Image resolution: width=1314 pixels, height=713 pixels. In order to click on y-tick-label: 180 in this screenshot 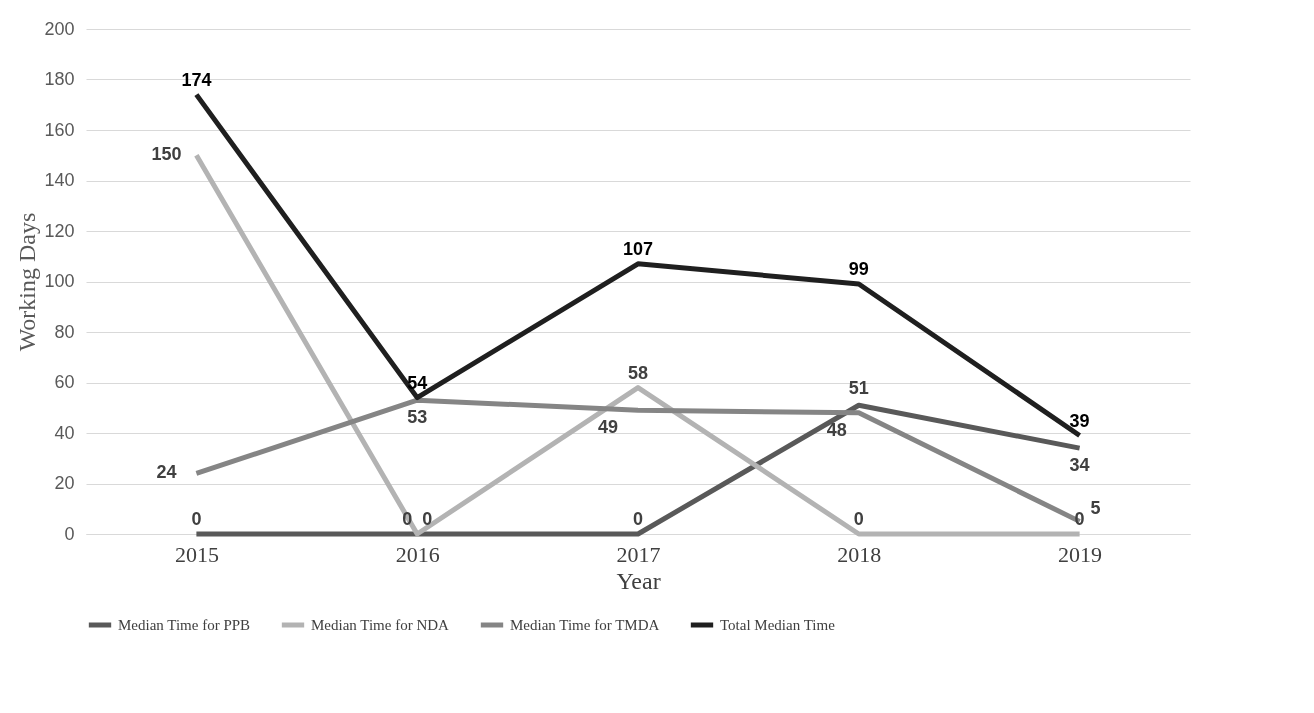, I will do `click(59, 79)`.